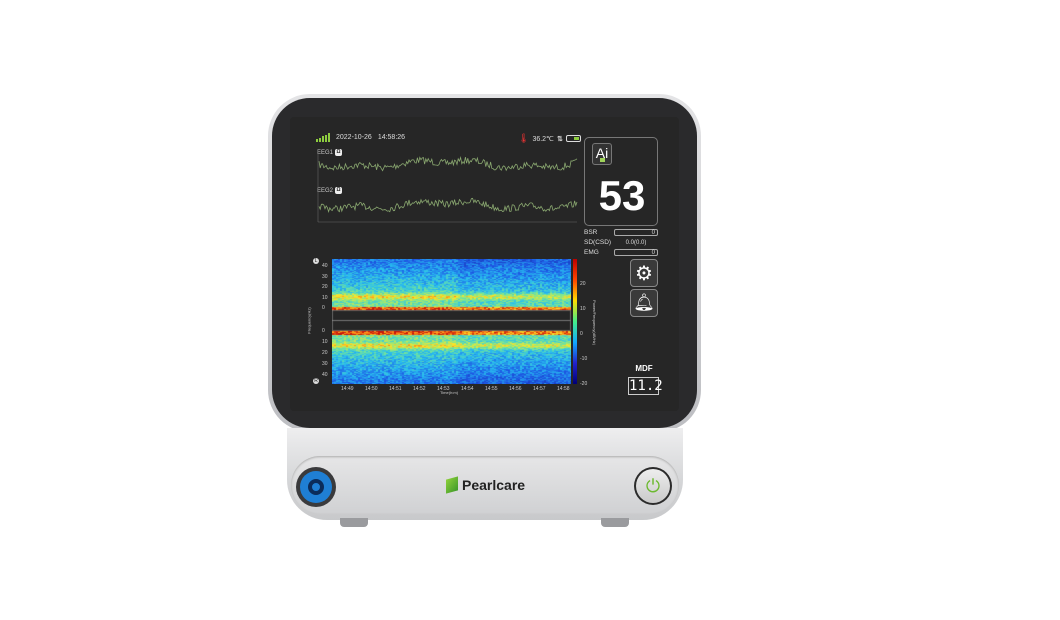 This screenshot has height=620, width=1060. I want to click on settings-button: ⚙, so click(644, 273).